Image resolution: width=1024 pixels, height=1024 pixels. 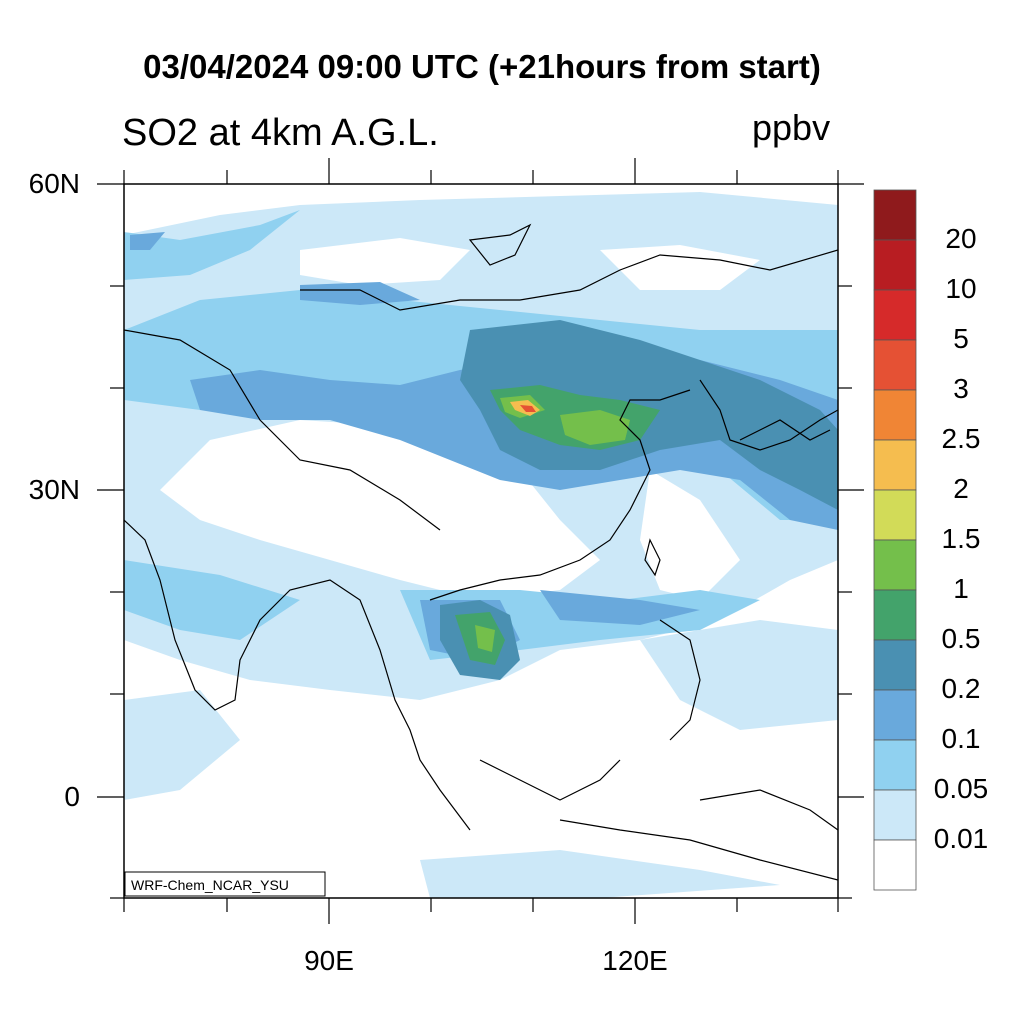 I want to click on variable-label: SO2 at 4km A.G.L., so click(x=280, y=133).